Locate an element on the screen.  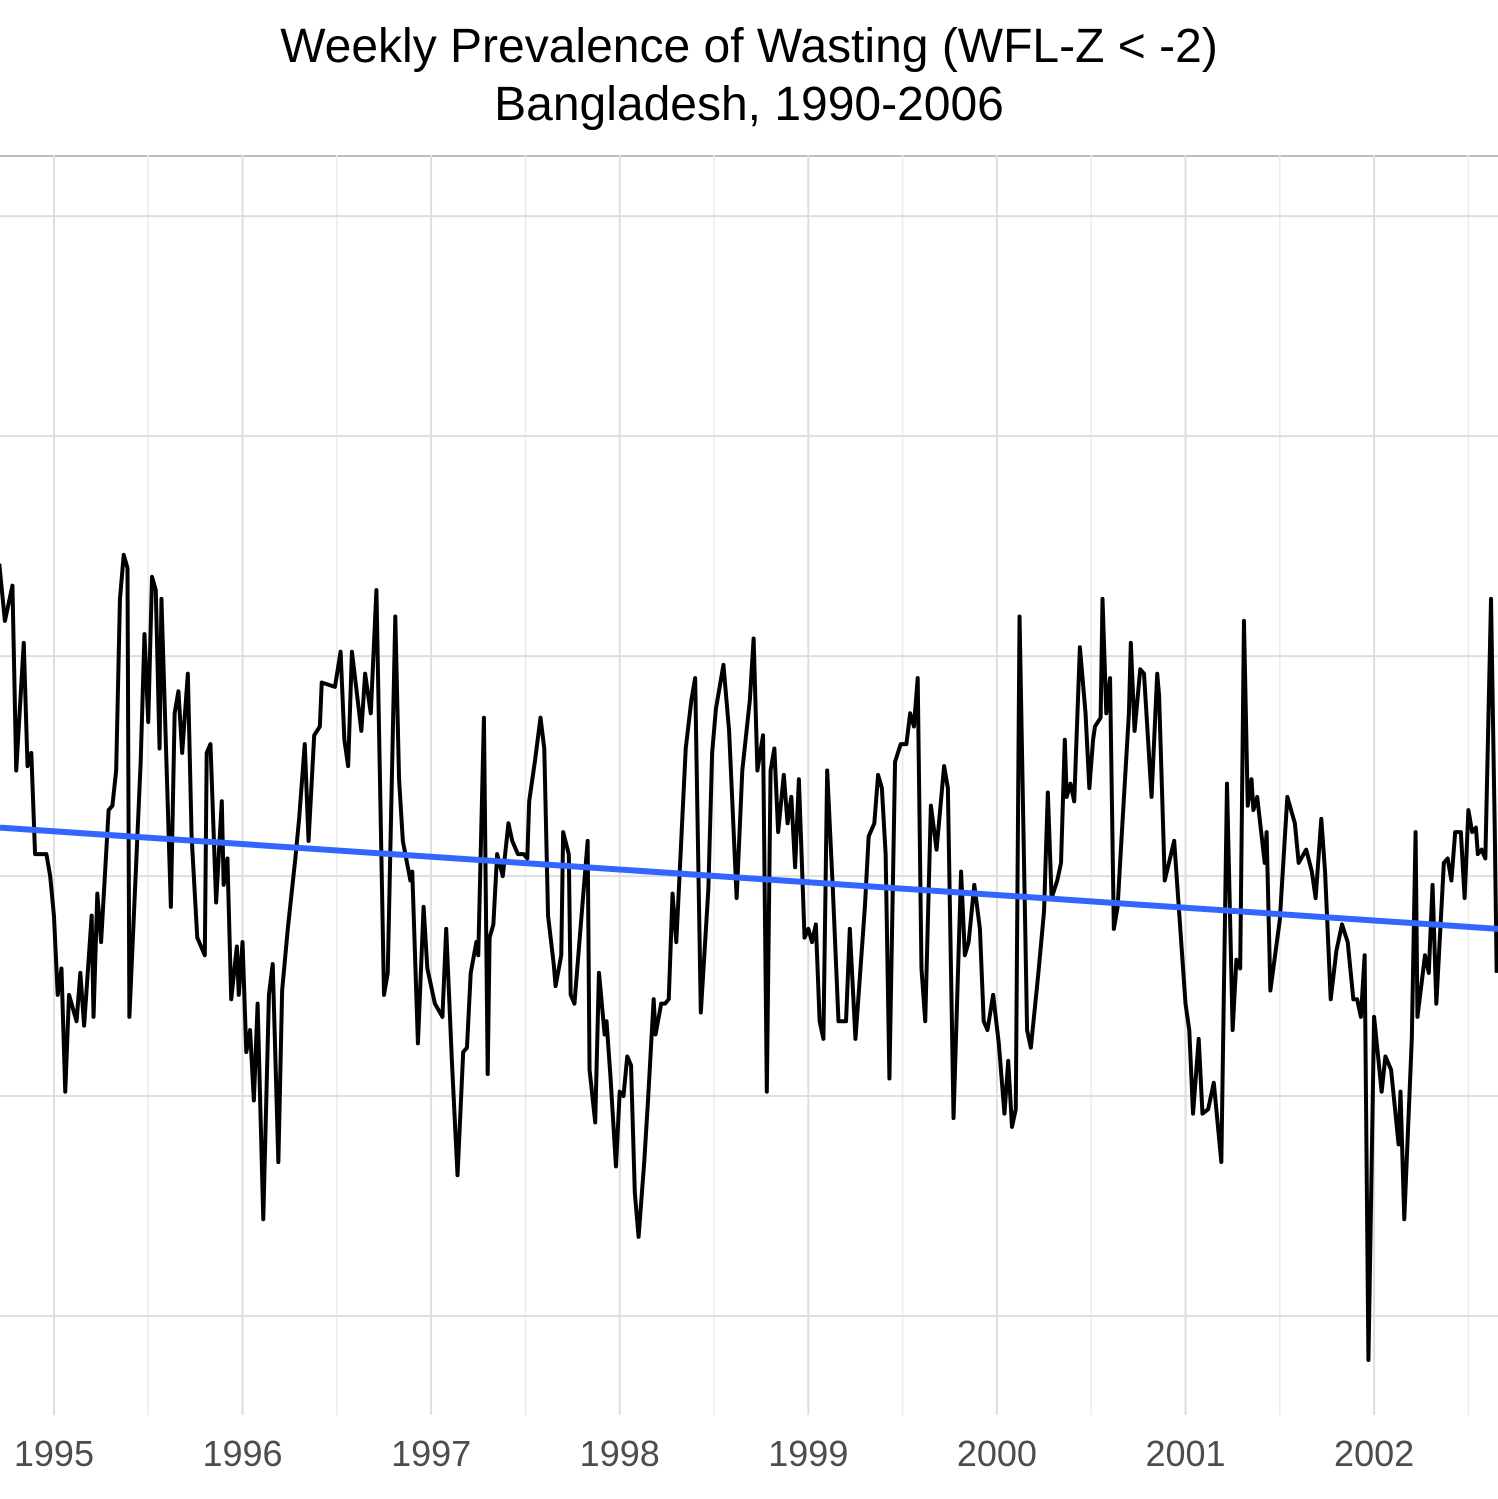
x-tick-label: 1997 is located at coordinates (431, 1453).